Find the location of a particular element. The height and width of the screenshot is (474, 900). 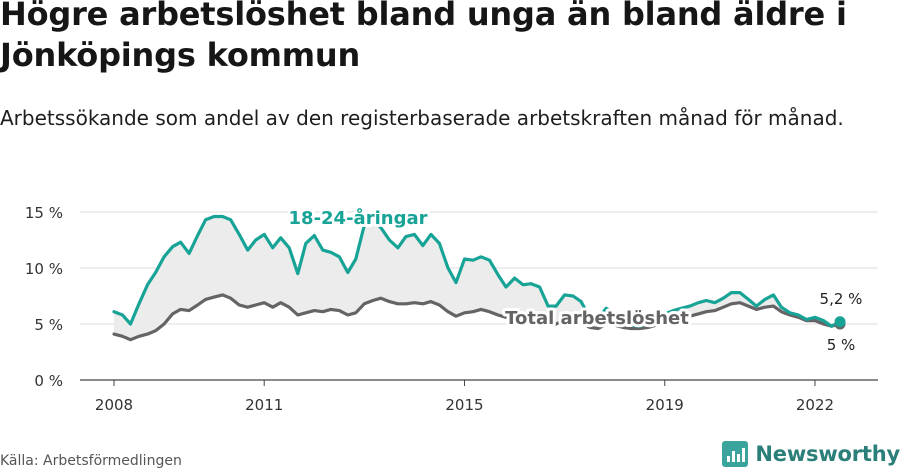

source-note: Källa: Arbetsförmedlingen is located at coordinates (91, 461).